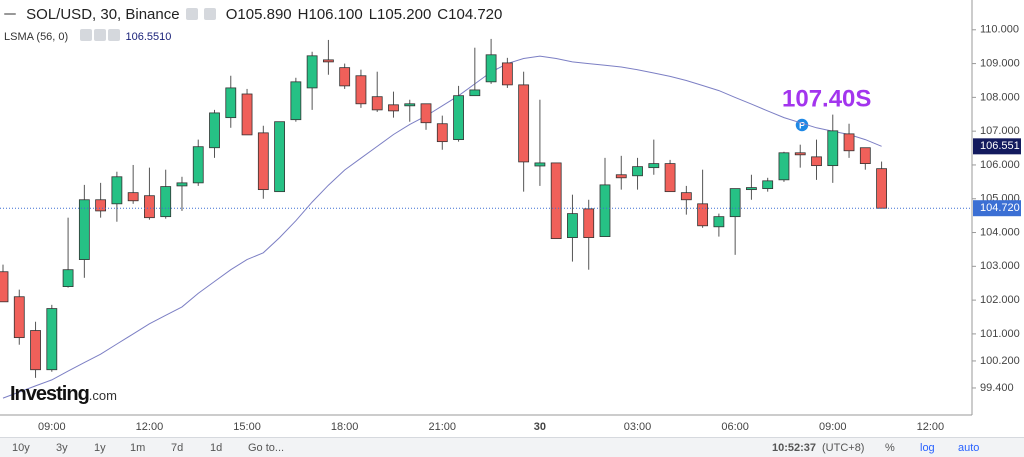 Image resolution: width=1024 pixels, height=457 pixels. I want to click on scale-option: %, so click(890, 448).